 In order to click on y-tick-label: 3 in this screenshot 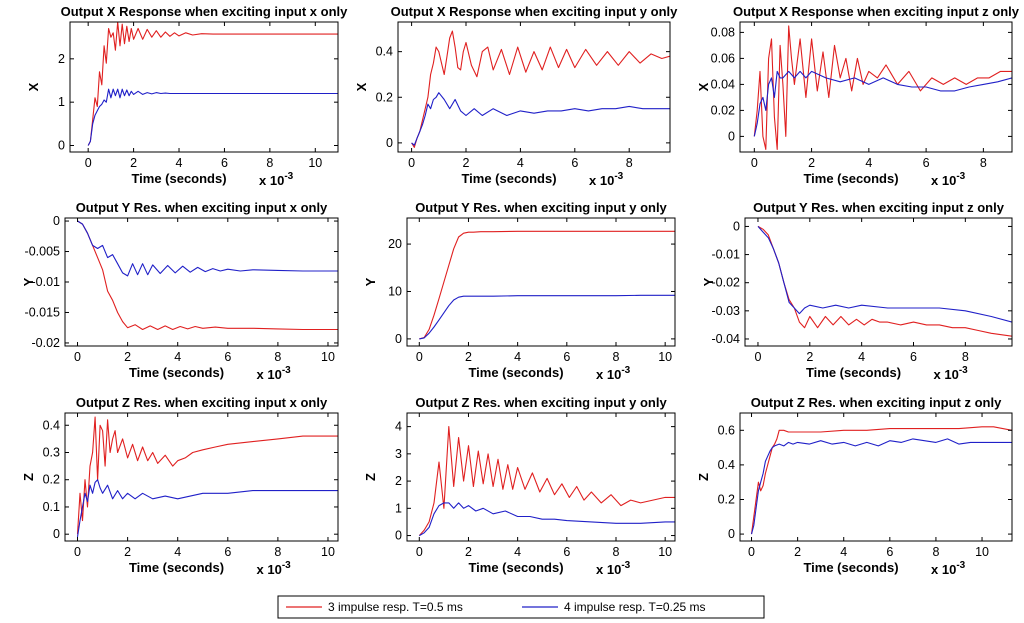, I will do `click(398, 454)`.